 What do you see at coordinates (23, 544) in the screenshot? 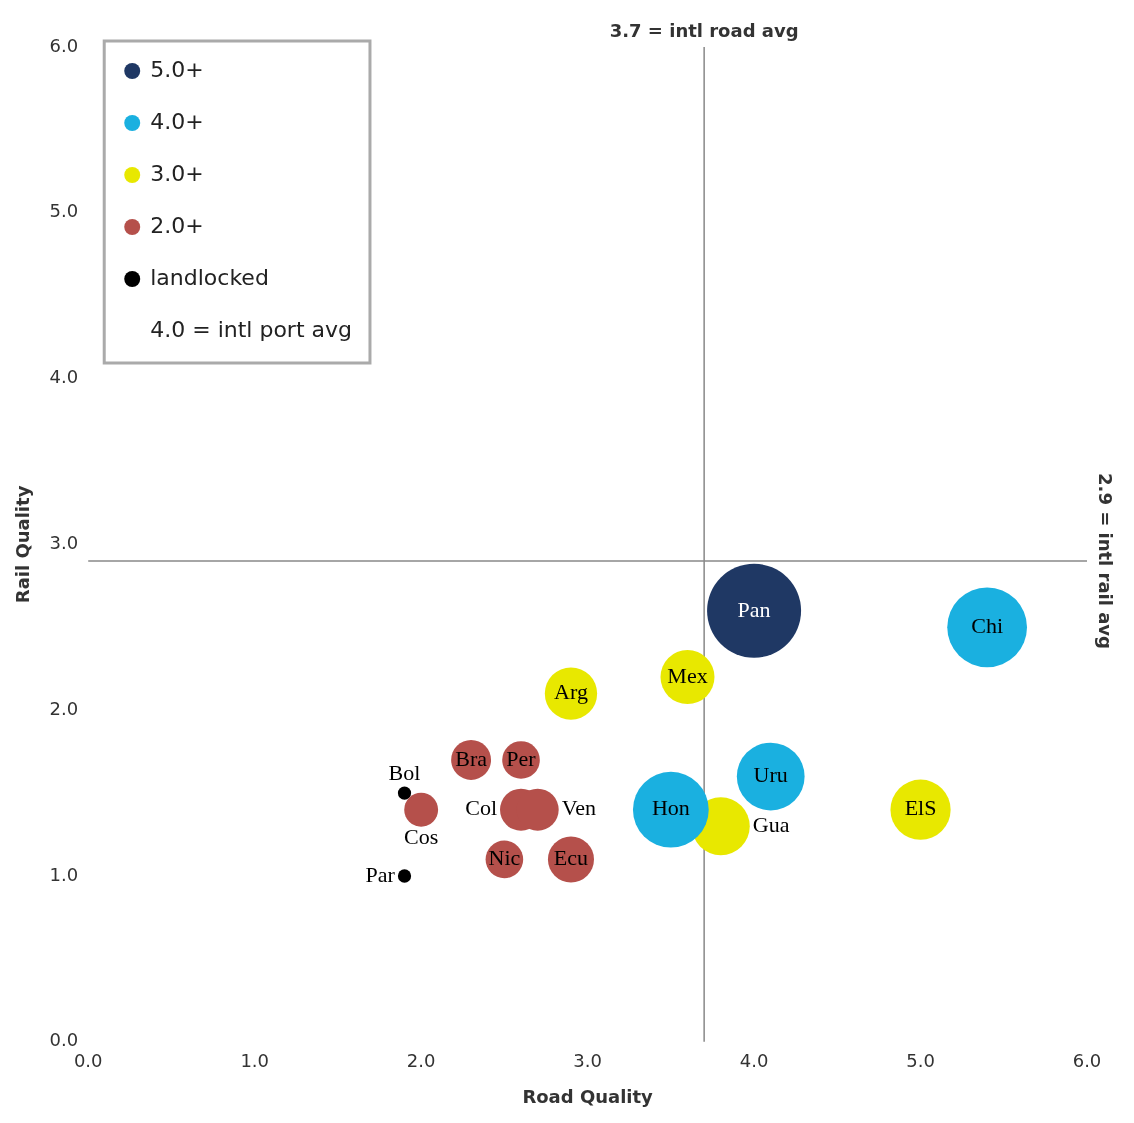
I see `y-axis-title: Rail Quality` at bounding box center [23, 544].